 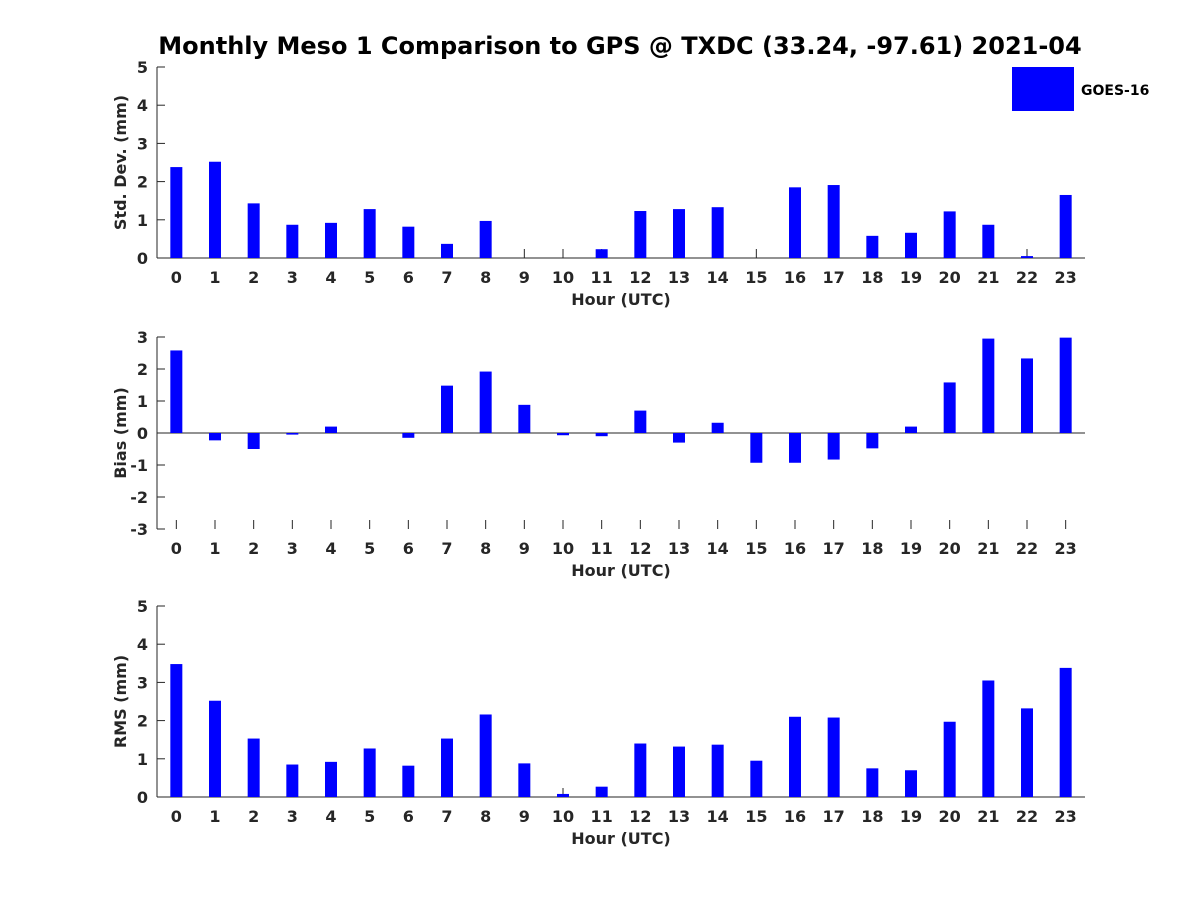 What do you see at coordinates (563, 816) in the screenshot?
I see `rms-x-tick-label: 10` at bounding box center [563, 816].